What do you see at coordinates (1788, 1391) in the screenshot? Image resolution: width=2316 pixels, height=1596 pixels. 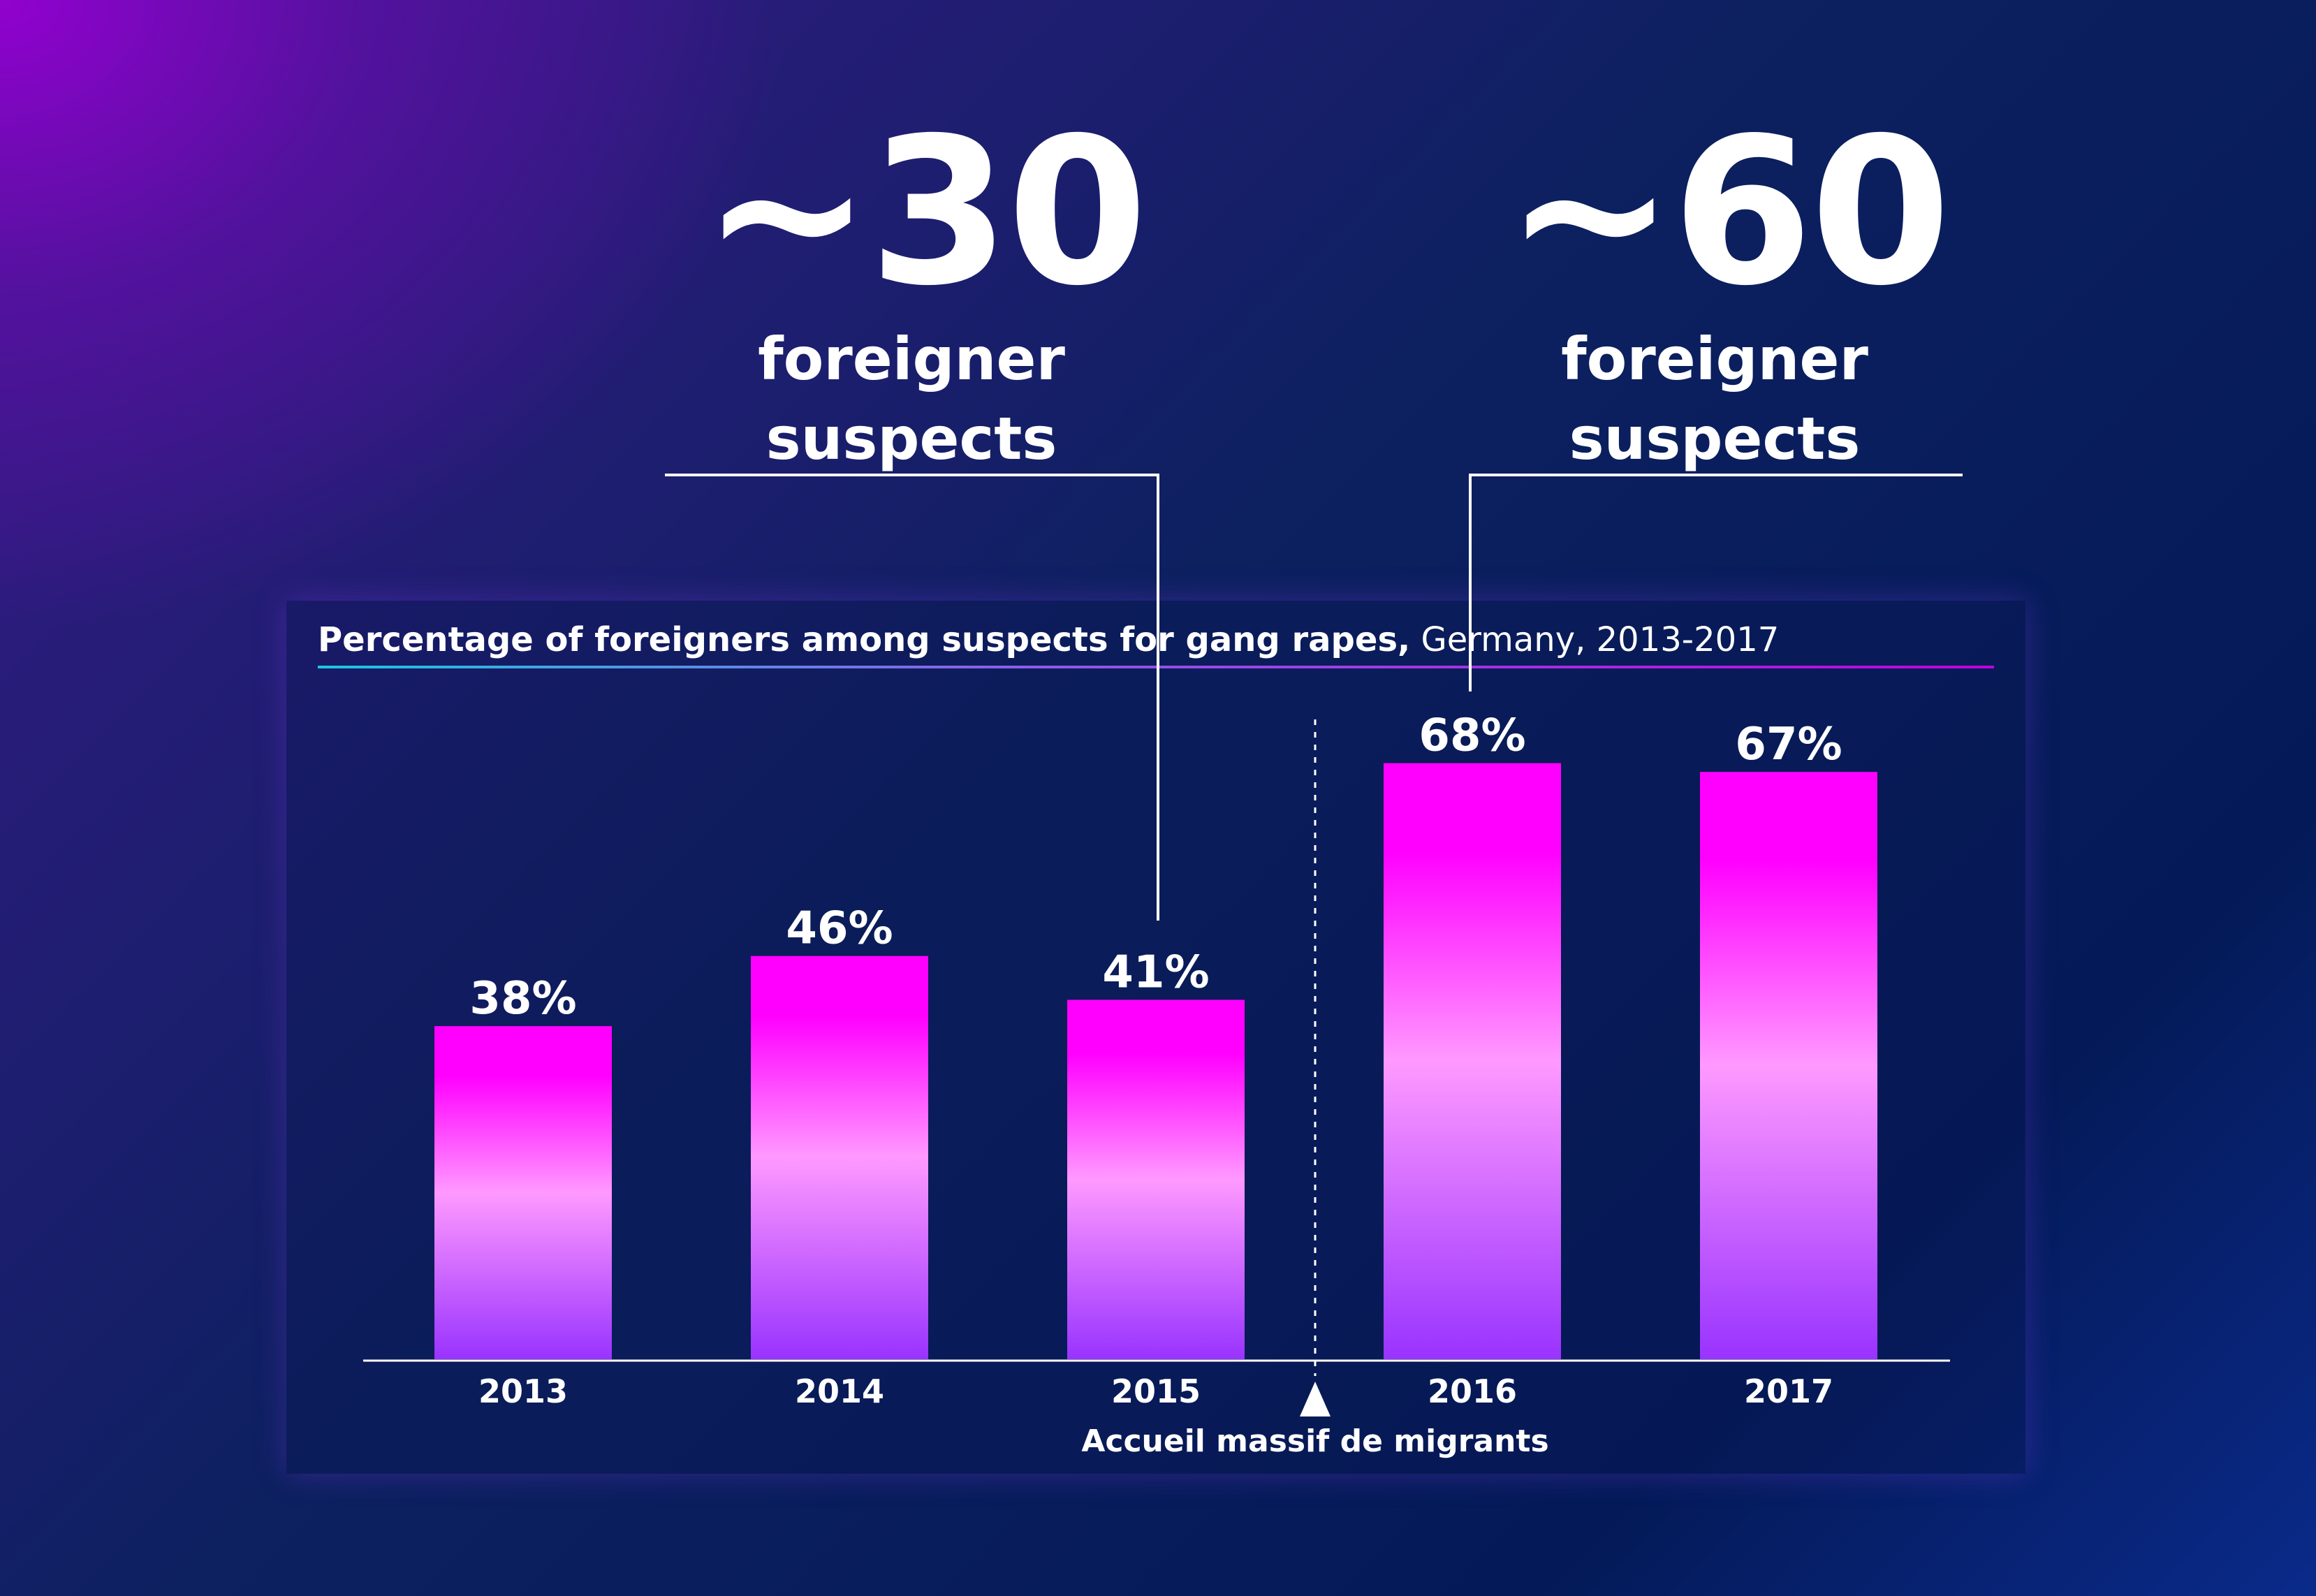 I see `x-tick-2017: 2017` at bounding box center [1788, 1391].